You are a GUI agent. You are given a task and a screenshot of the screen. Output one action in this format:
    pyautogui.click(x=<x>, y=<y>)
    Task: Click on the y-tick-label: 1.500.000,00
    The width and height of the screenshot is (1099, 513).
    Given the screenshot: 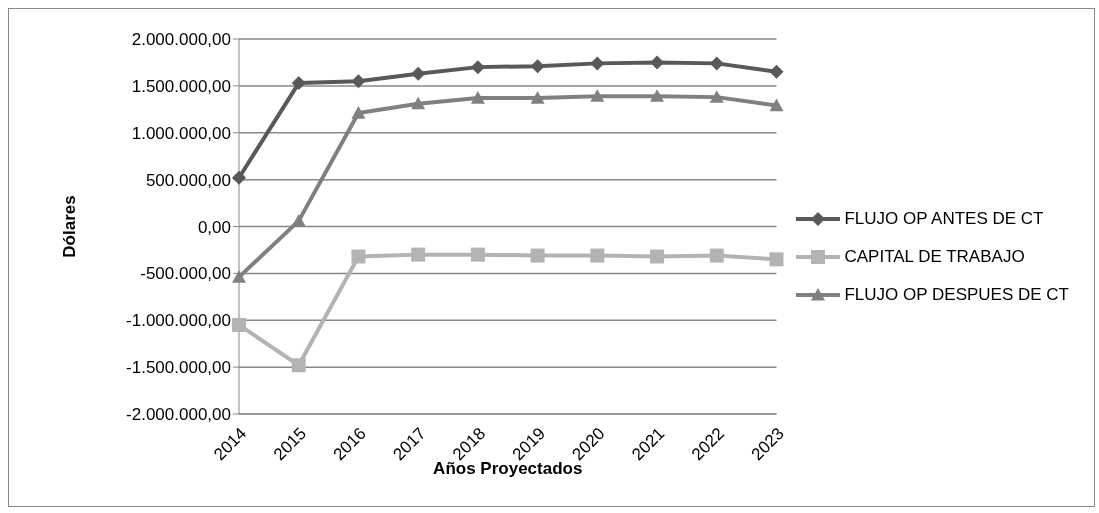 What is the action you would take?
    pyautogui.click(x=181, y=86)
    